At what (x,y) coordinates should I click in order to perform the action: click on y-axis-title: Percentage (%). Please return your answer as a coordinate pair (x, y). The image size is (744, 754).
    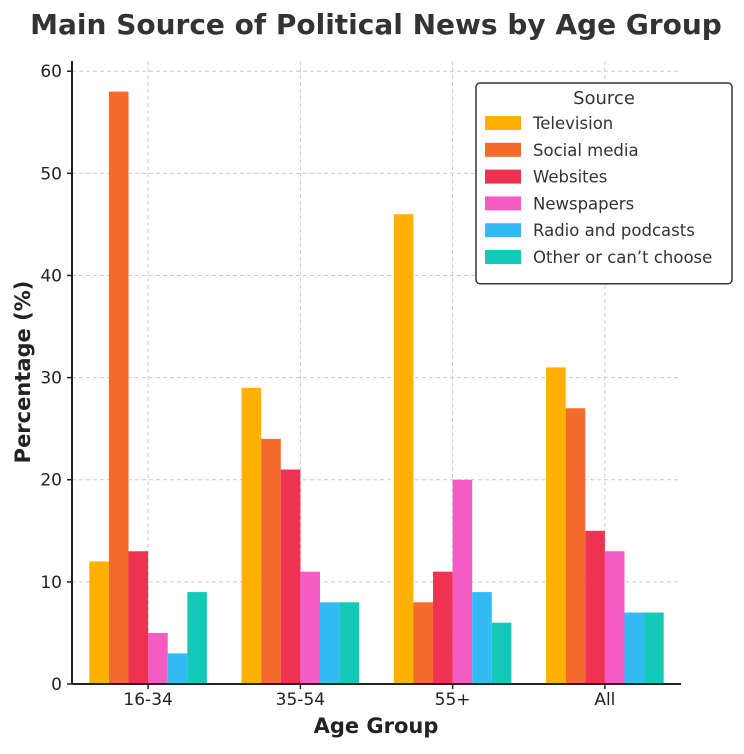
    Looking at the image, I should click on (23, 372).